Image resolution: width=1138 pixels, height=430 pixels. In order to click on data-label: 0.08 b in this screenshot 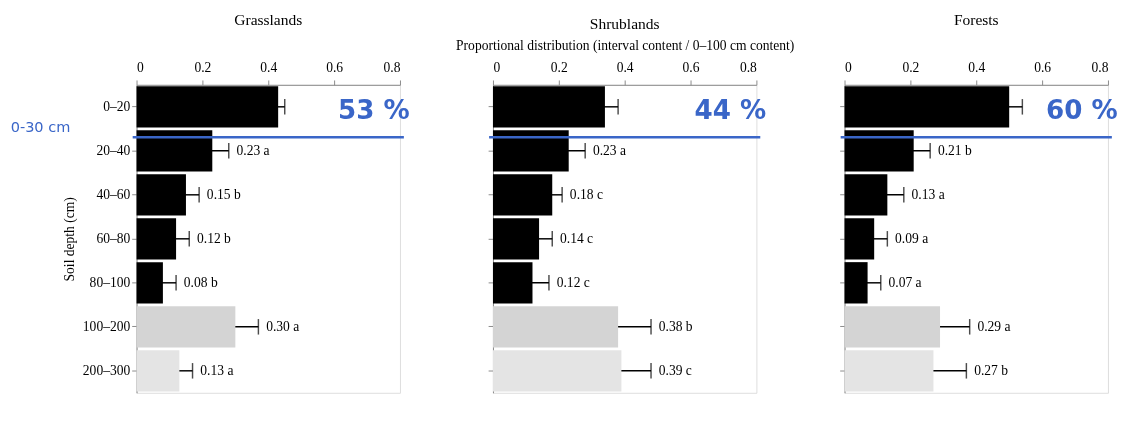, I will do `click(200, 282)`.